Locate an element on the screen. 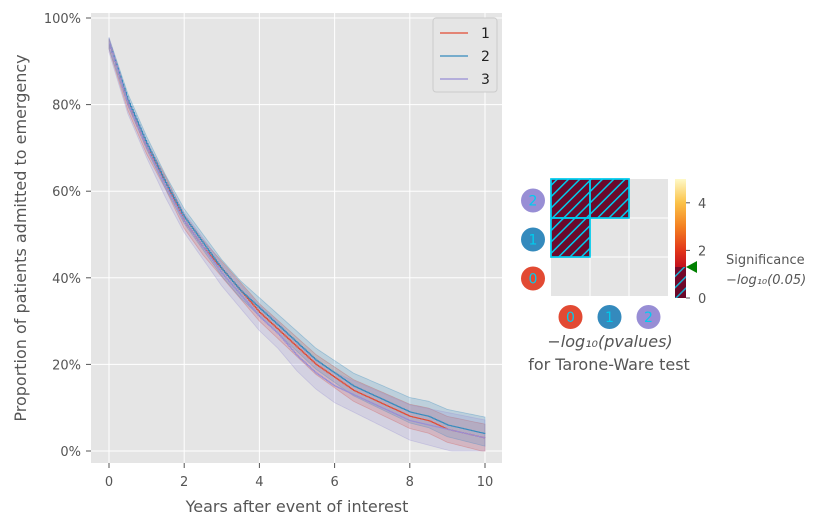 The width and height of the screenshot is (831, 528). x-tick-label: 10 is located at coordinates (485, 482).